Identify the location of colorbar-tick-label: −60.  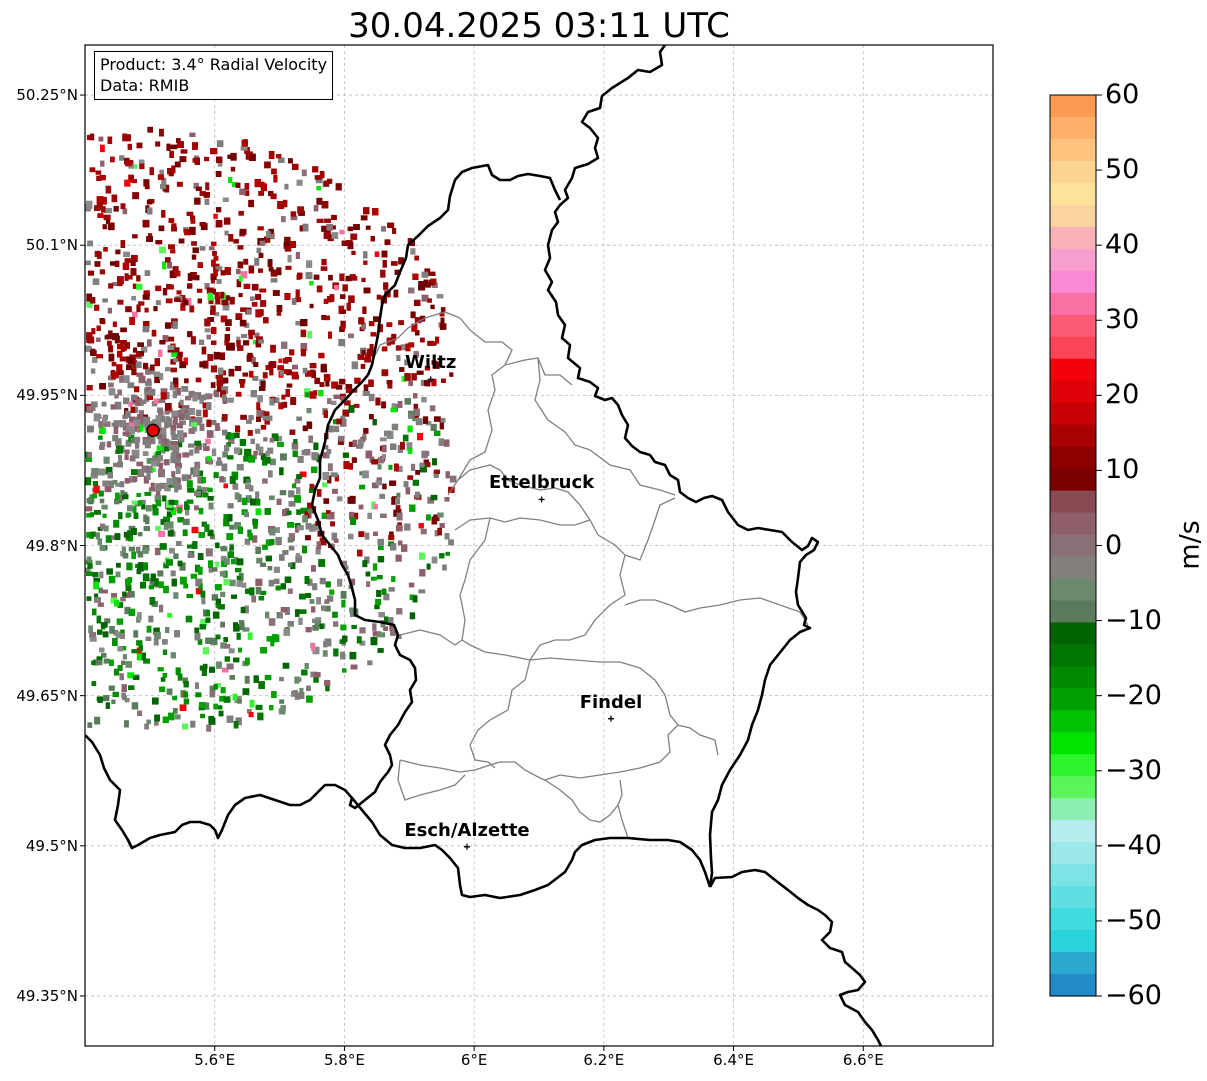
(1133, 995).